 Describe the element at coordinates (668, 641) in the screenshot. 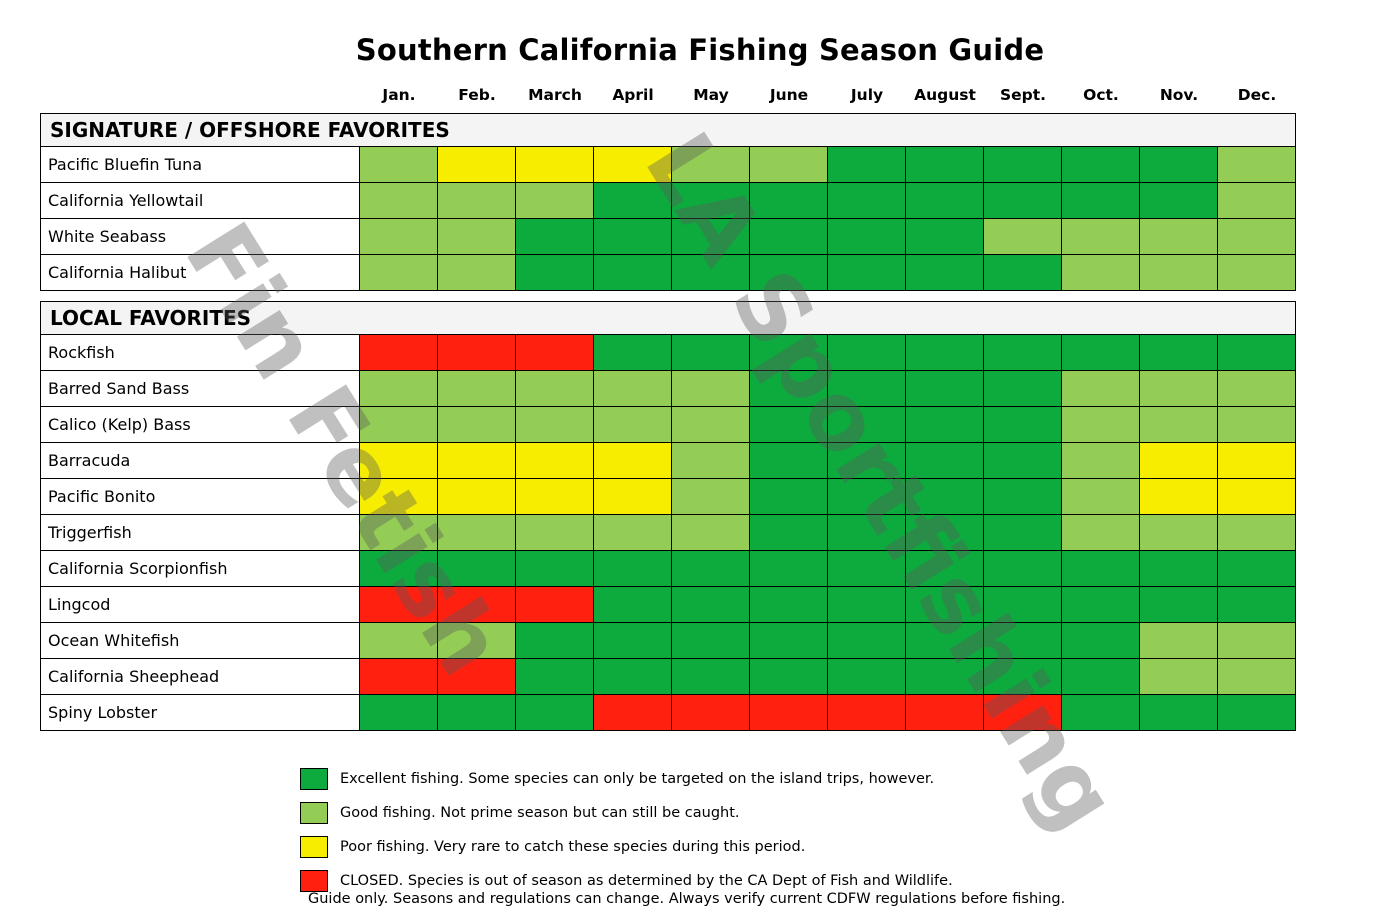

I see `table-row: Ocean Whitefish` at that location.